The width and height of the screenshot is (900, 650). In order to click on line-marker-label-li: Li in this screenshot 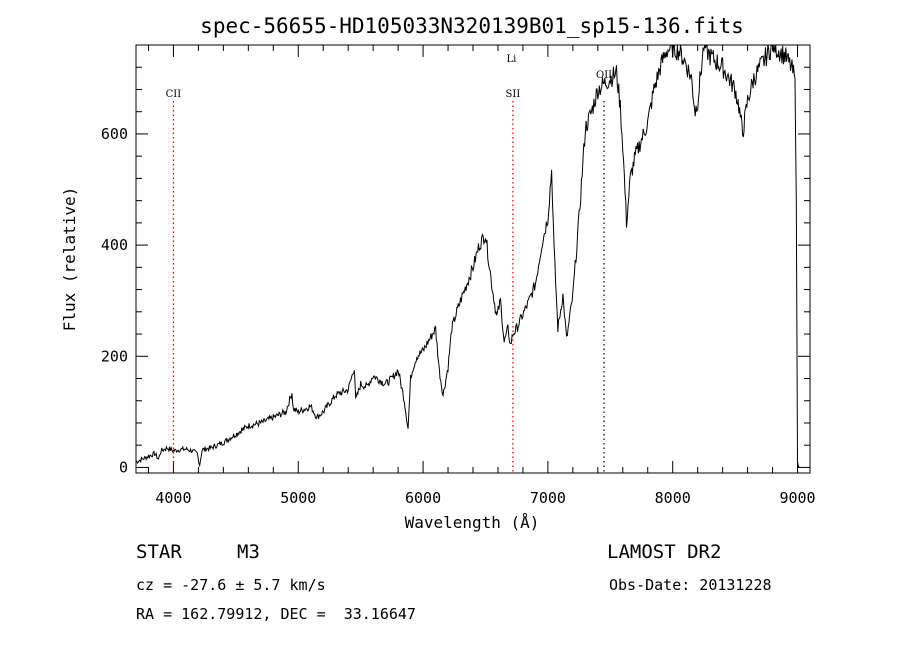, I will do `click(512, 59)`.